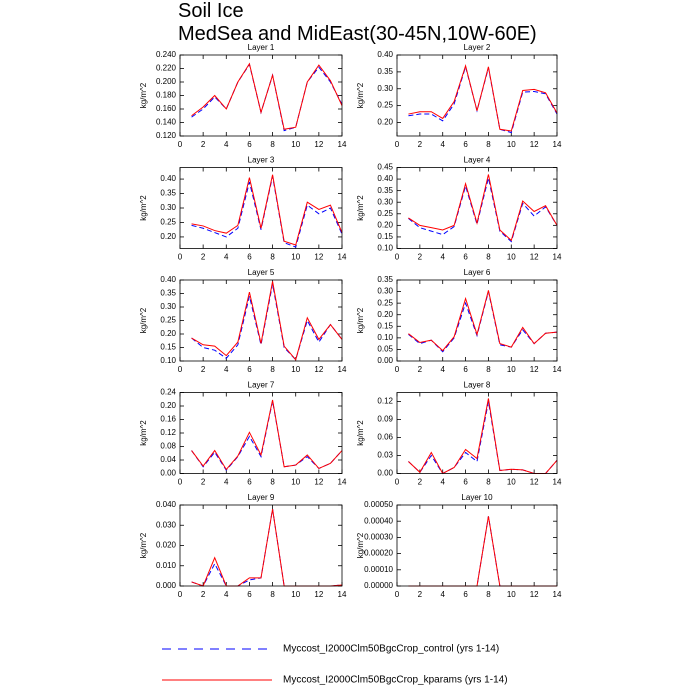 This screenshot has height=700, width=700. I want to click on panel-title: Layer 1, so click(261, 47).